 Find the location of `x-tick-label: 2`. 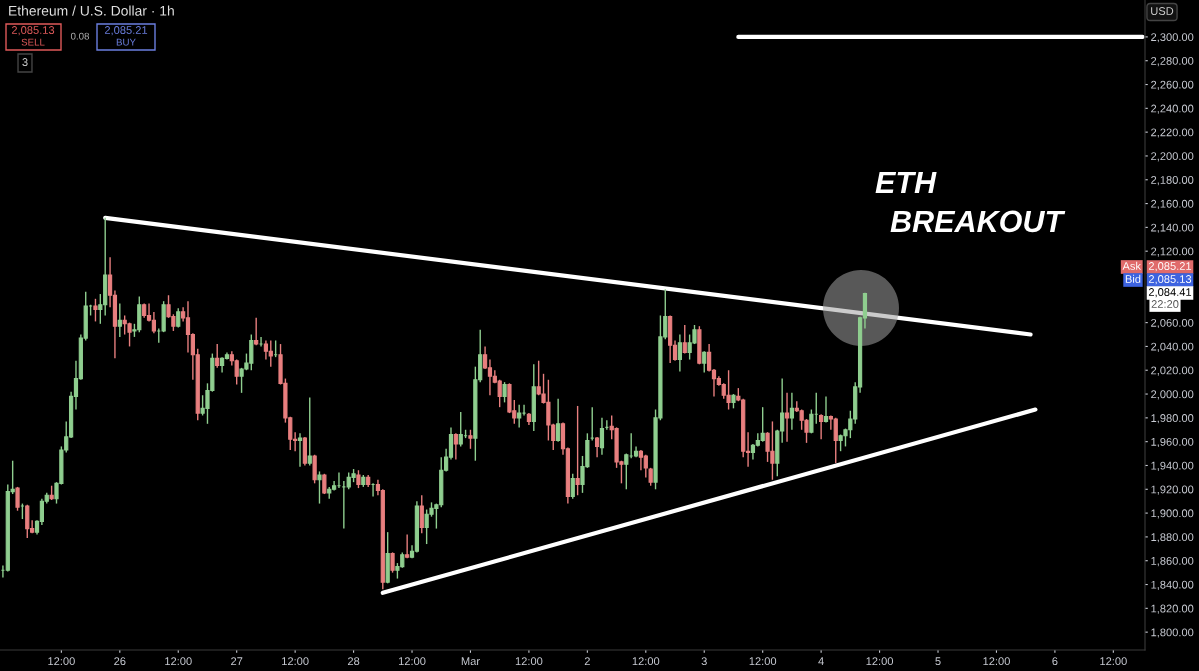

x-tick-label: 2 is located at coordinates (587, 661).